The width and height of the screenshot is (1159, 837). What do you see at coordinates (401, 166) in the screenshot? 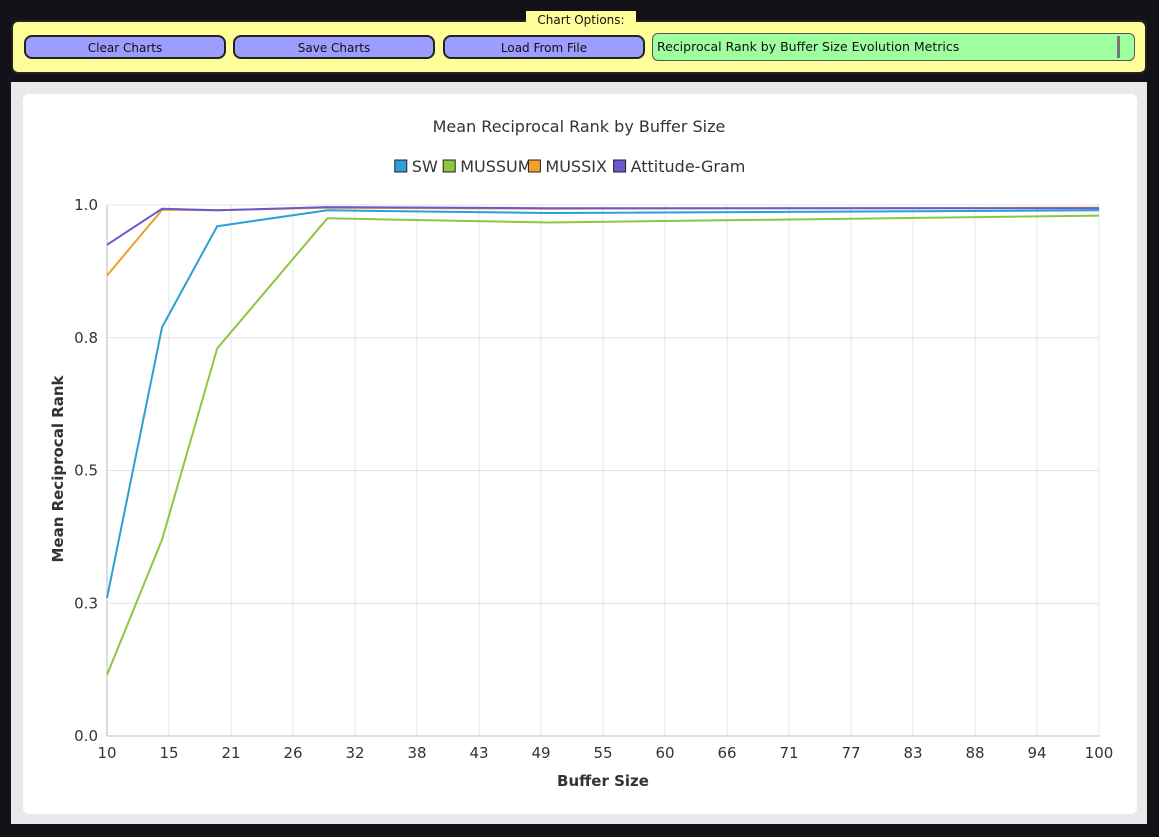
I see `legend-swatch-sw` at bounding box center [401, 166].